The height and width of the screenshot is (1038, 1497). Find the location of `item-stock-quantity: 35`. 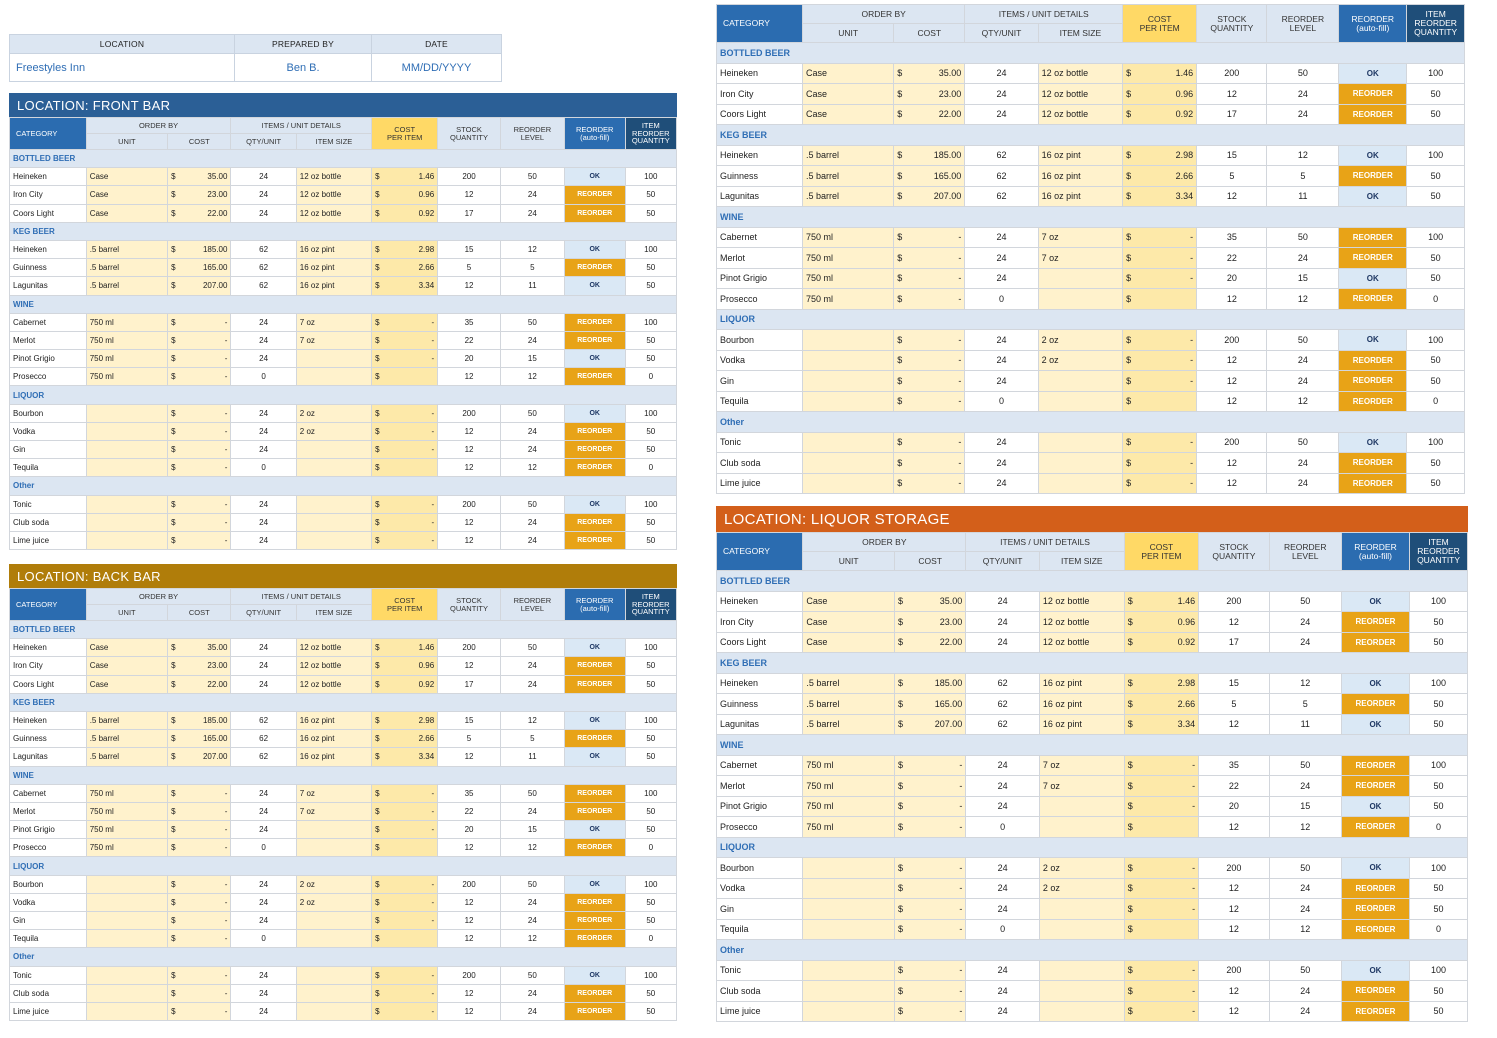

item-stock-quantity: 35 is located at coordinates (469, 793).